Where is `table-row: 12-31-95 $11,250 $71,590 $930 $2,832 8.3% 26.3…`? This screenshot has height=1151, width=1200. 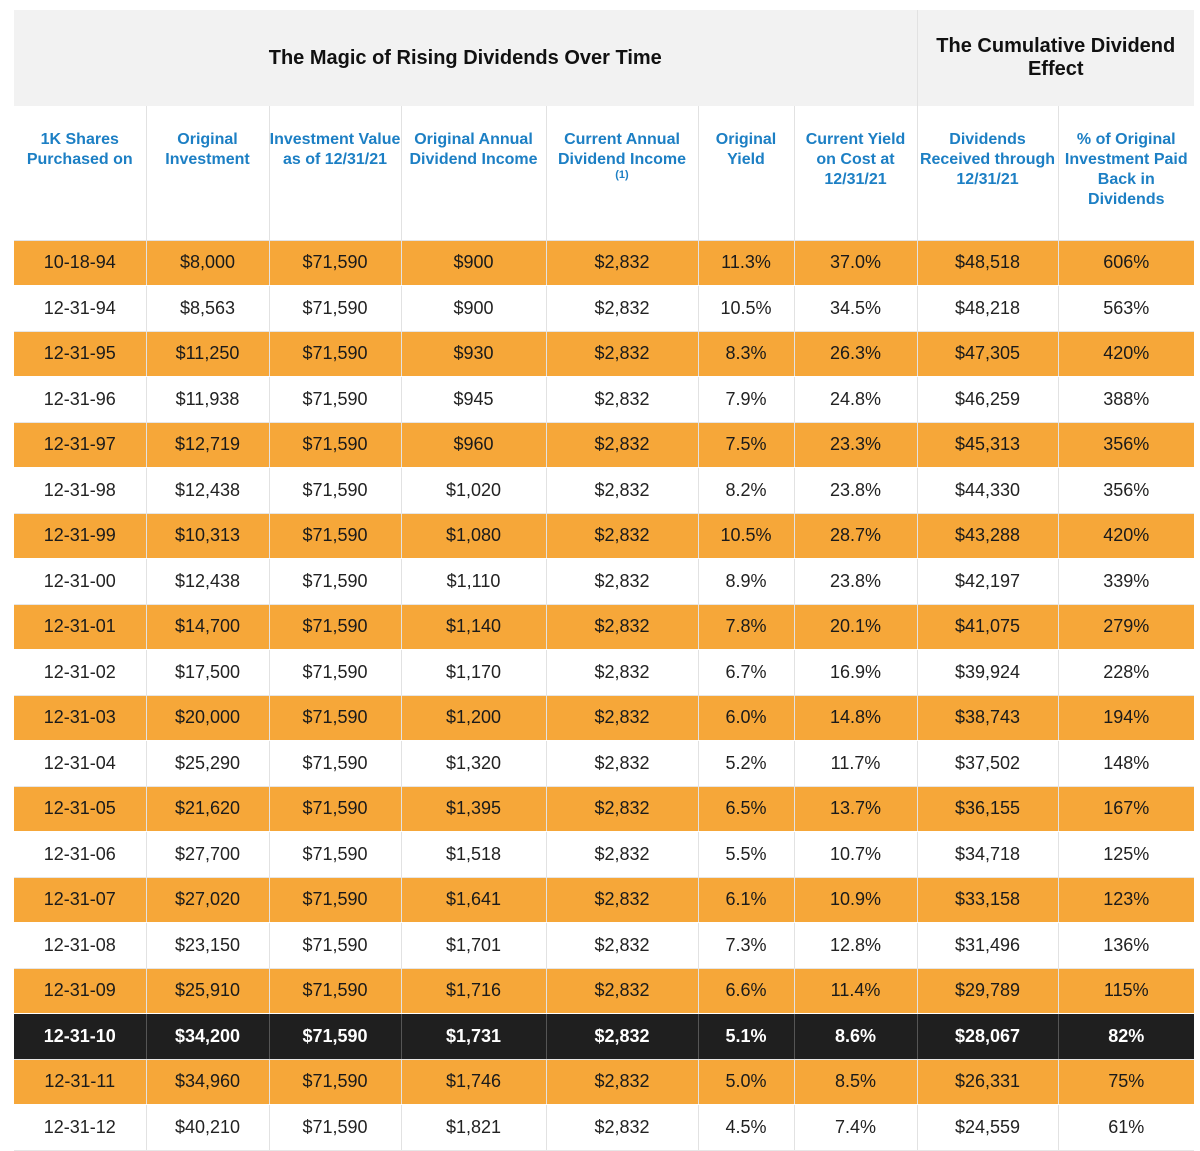 table-row: 12-31-95 $11,250 $71,590 $930 $2,832 8.3% 26.3… is located at coordinates (604, 354).